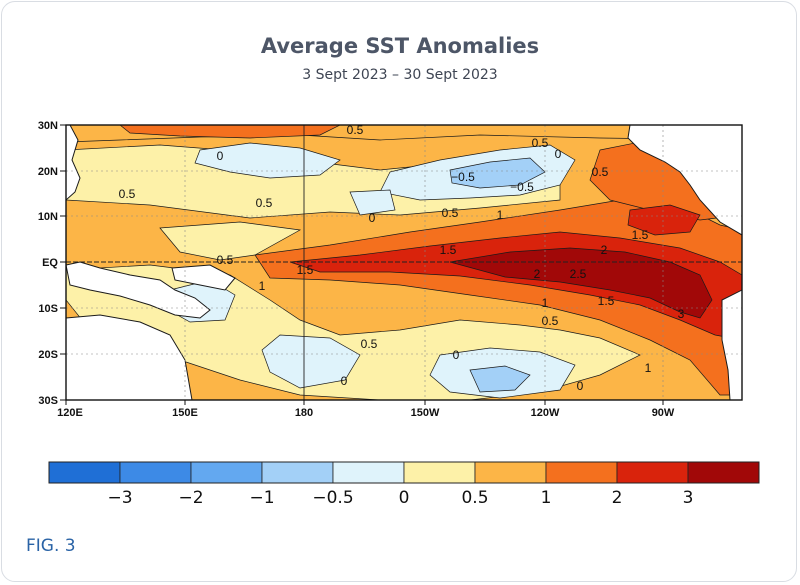  I want to click on lon-tick-label: 90W, so click(663, 413).